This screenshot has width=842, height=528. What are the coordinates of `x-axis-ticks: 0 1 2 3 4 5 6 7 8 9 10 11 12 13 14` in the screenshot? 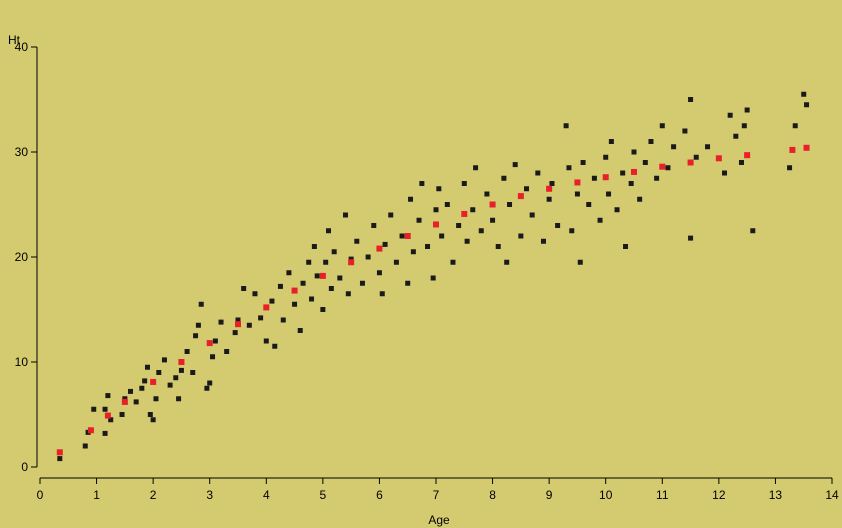 It's located at (438, 490).